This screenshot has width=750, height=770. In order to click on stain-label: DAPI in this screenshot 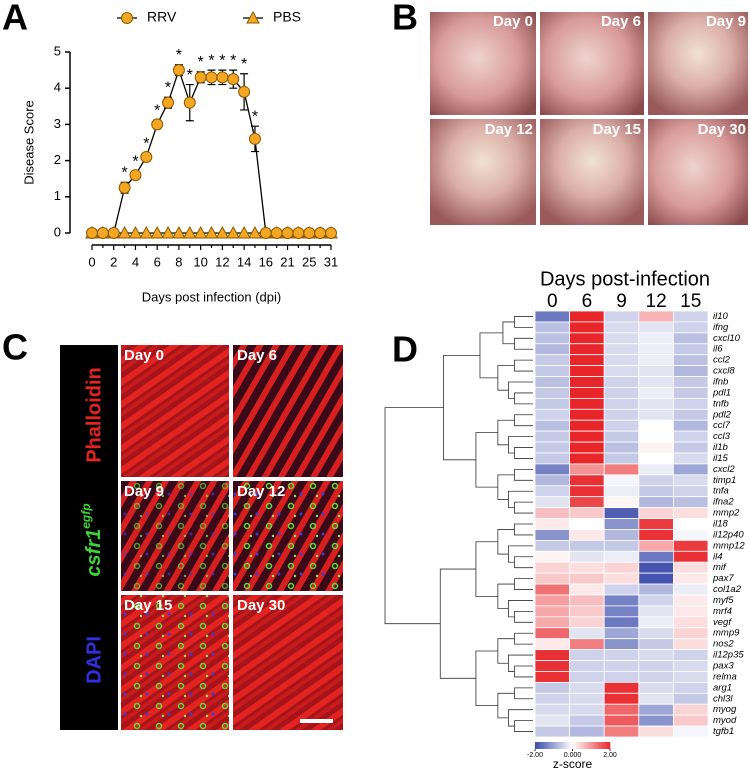, I will do `click(94, 660)`.